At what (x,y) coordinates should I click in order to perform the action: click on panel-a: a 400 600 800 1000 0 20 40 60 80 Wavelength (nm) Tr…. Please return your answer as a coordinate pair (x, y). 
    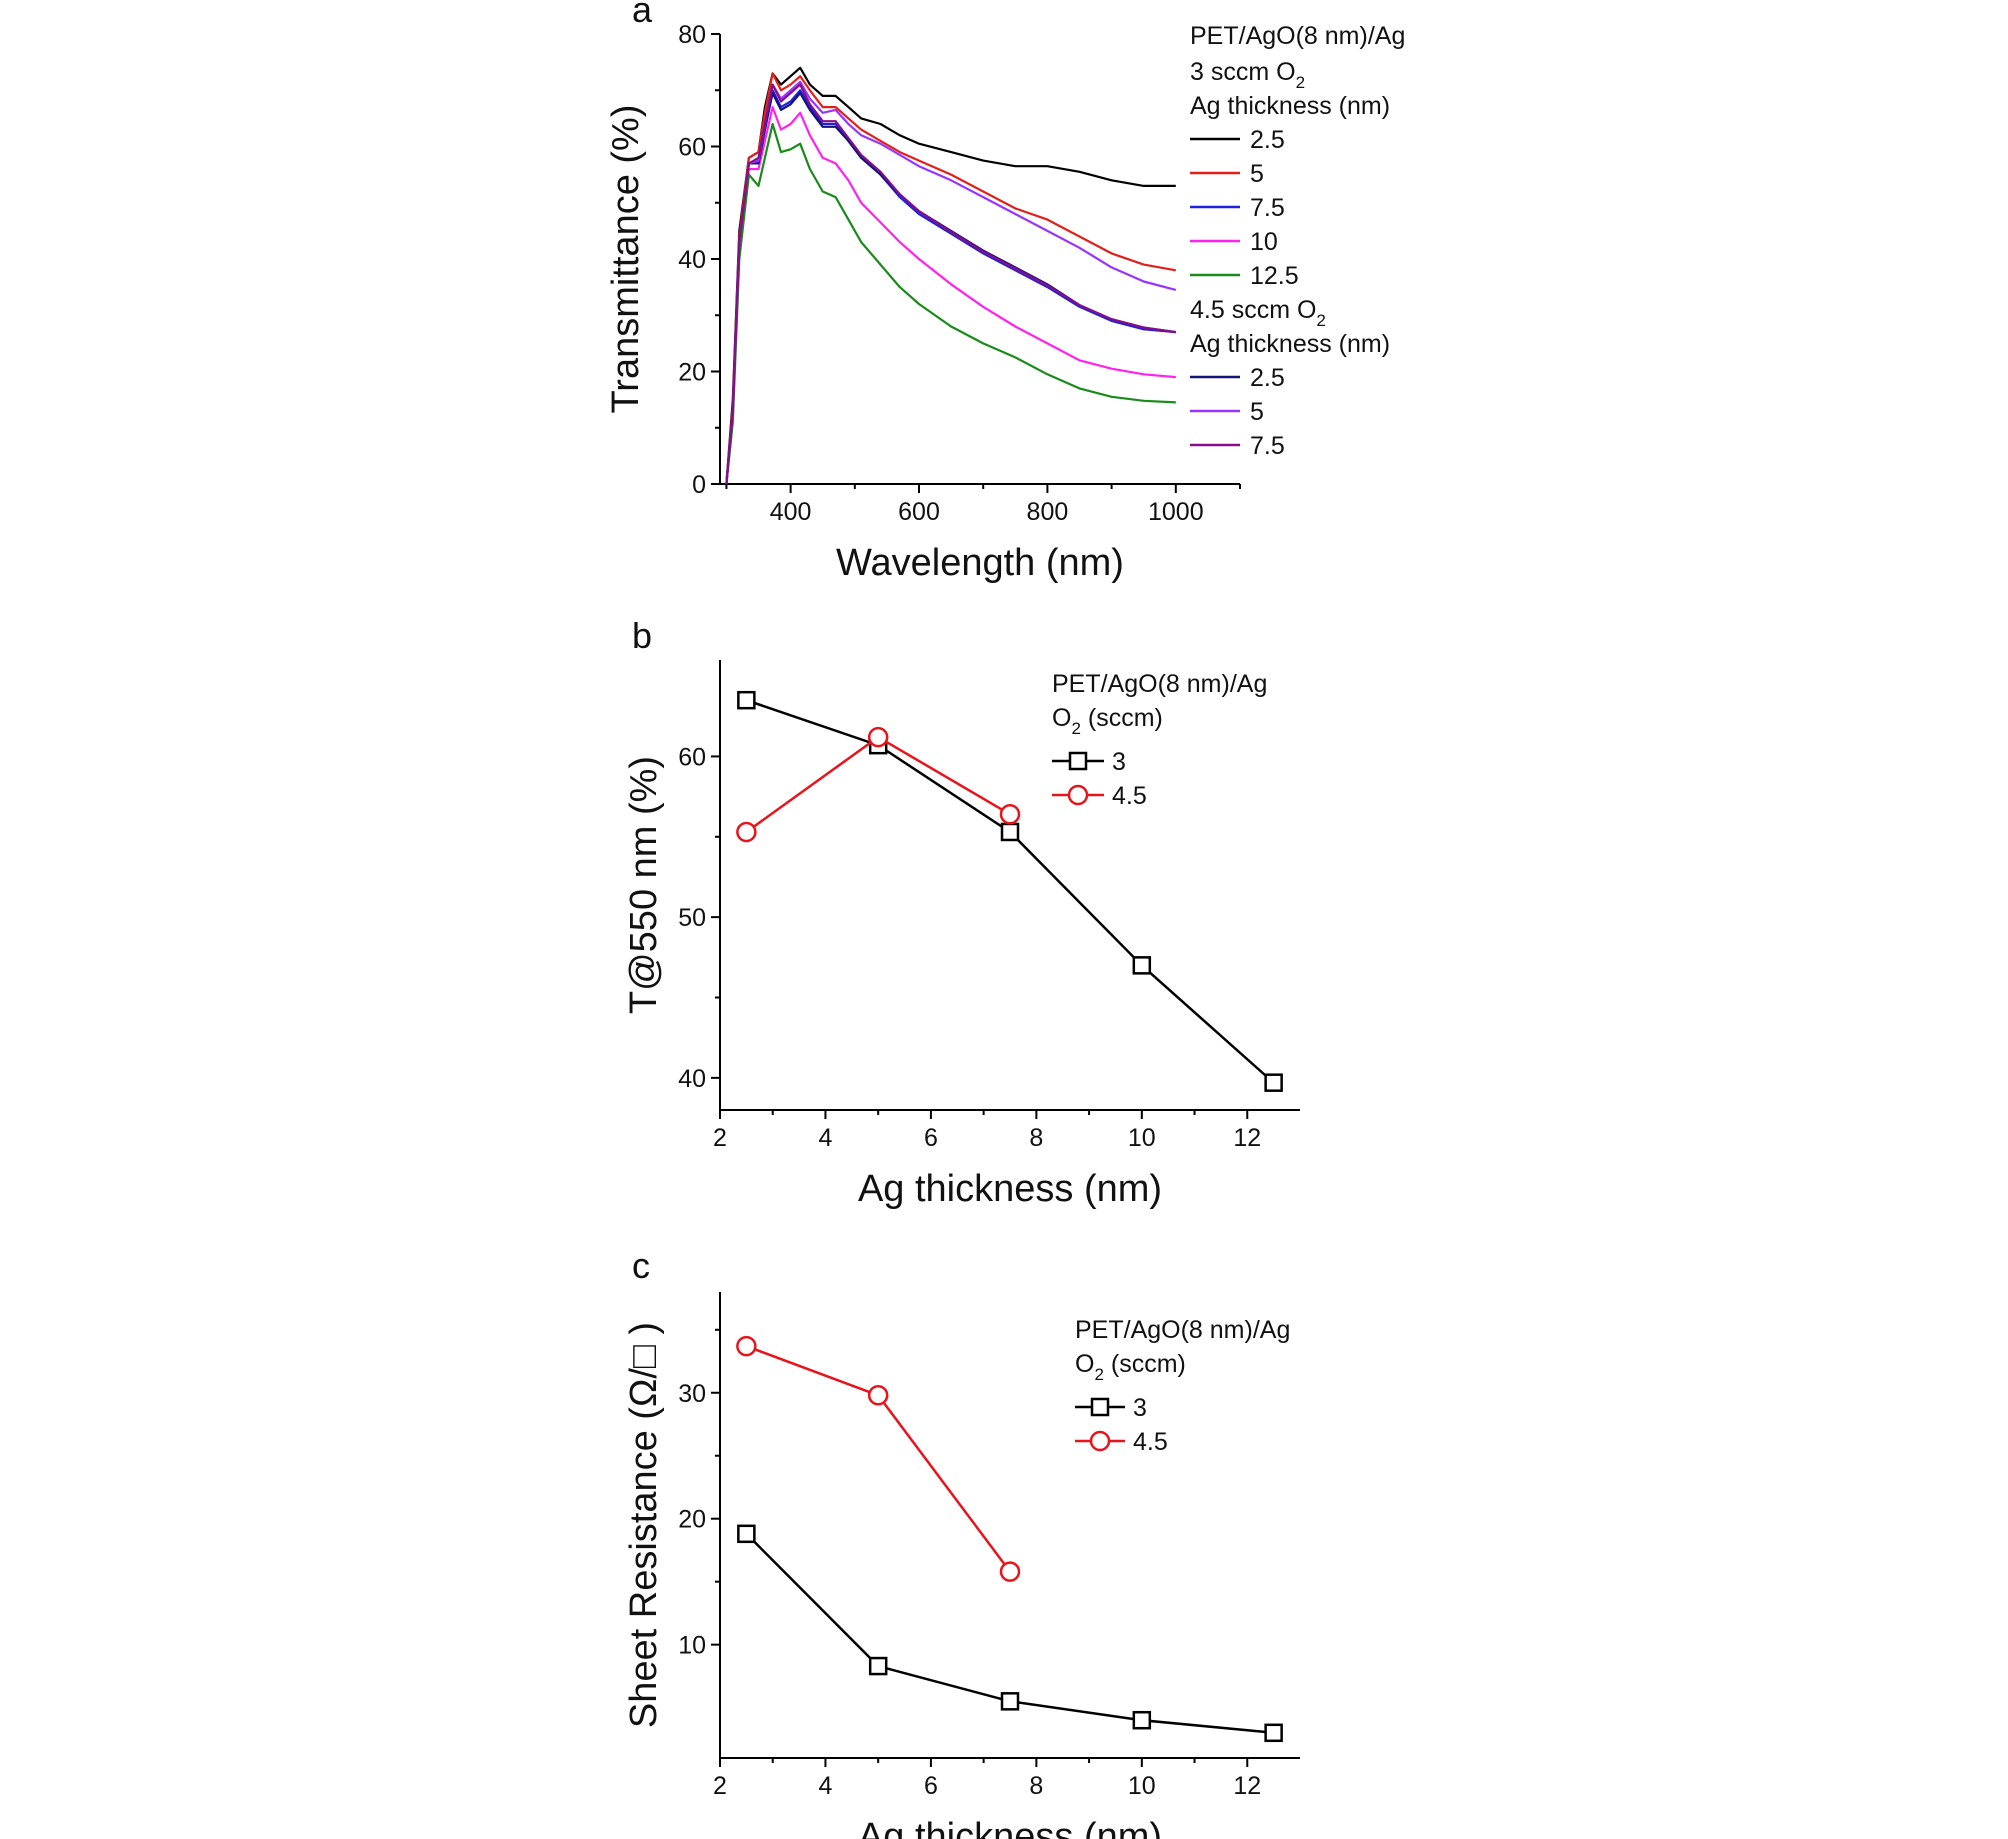
    Looking at the image, I should click on (1005, 292).